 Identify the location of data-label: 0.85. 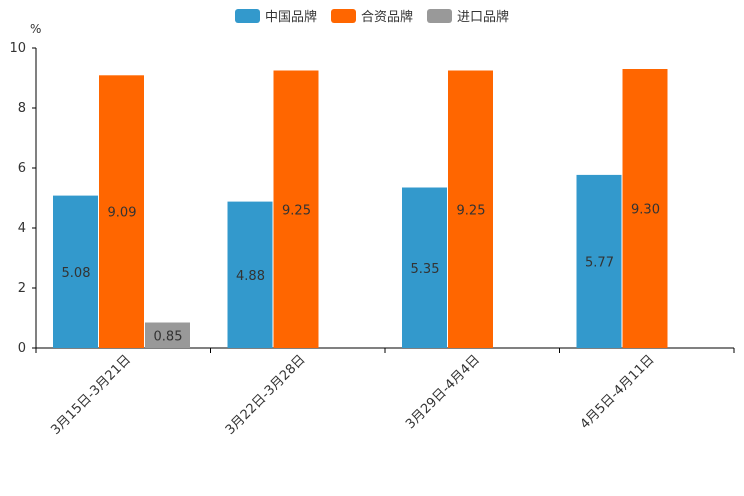
(168, 336).